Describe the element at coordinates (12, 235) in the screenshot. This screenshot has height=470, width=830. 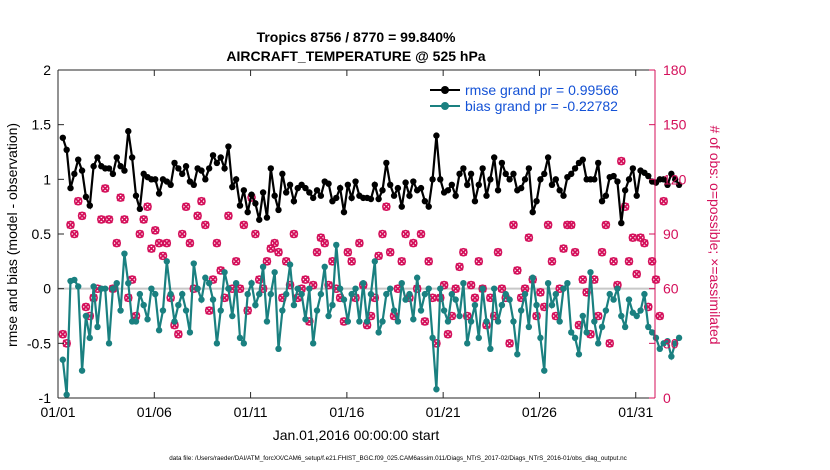
I see `y-axis-label-left: rmse and bias (model - observation)` at that location.